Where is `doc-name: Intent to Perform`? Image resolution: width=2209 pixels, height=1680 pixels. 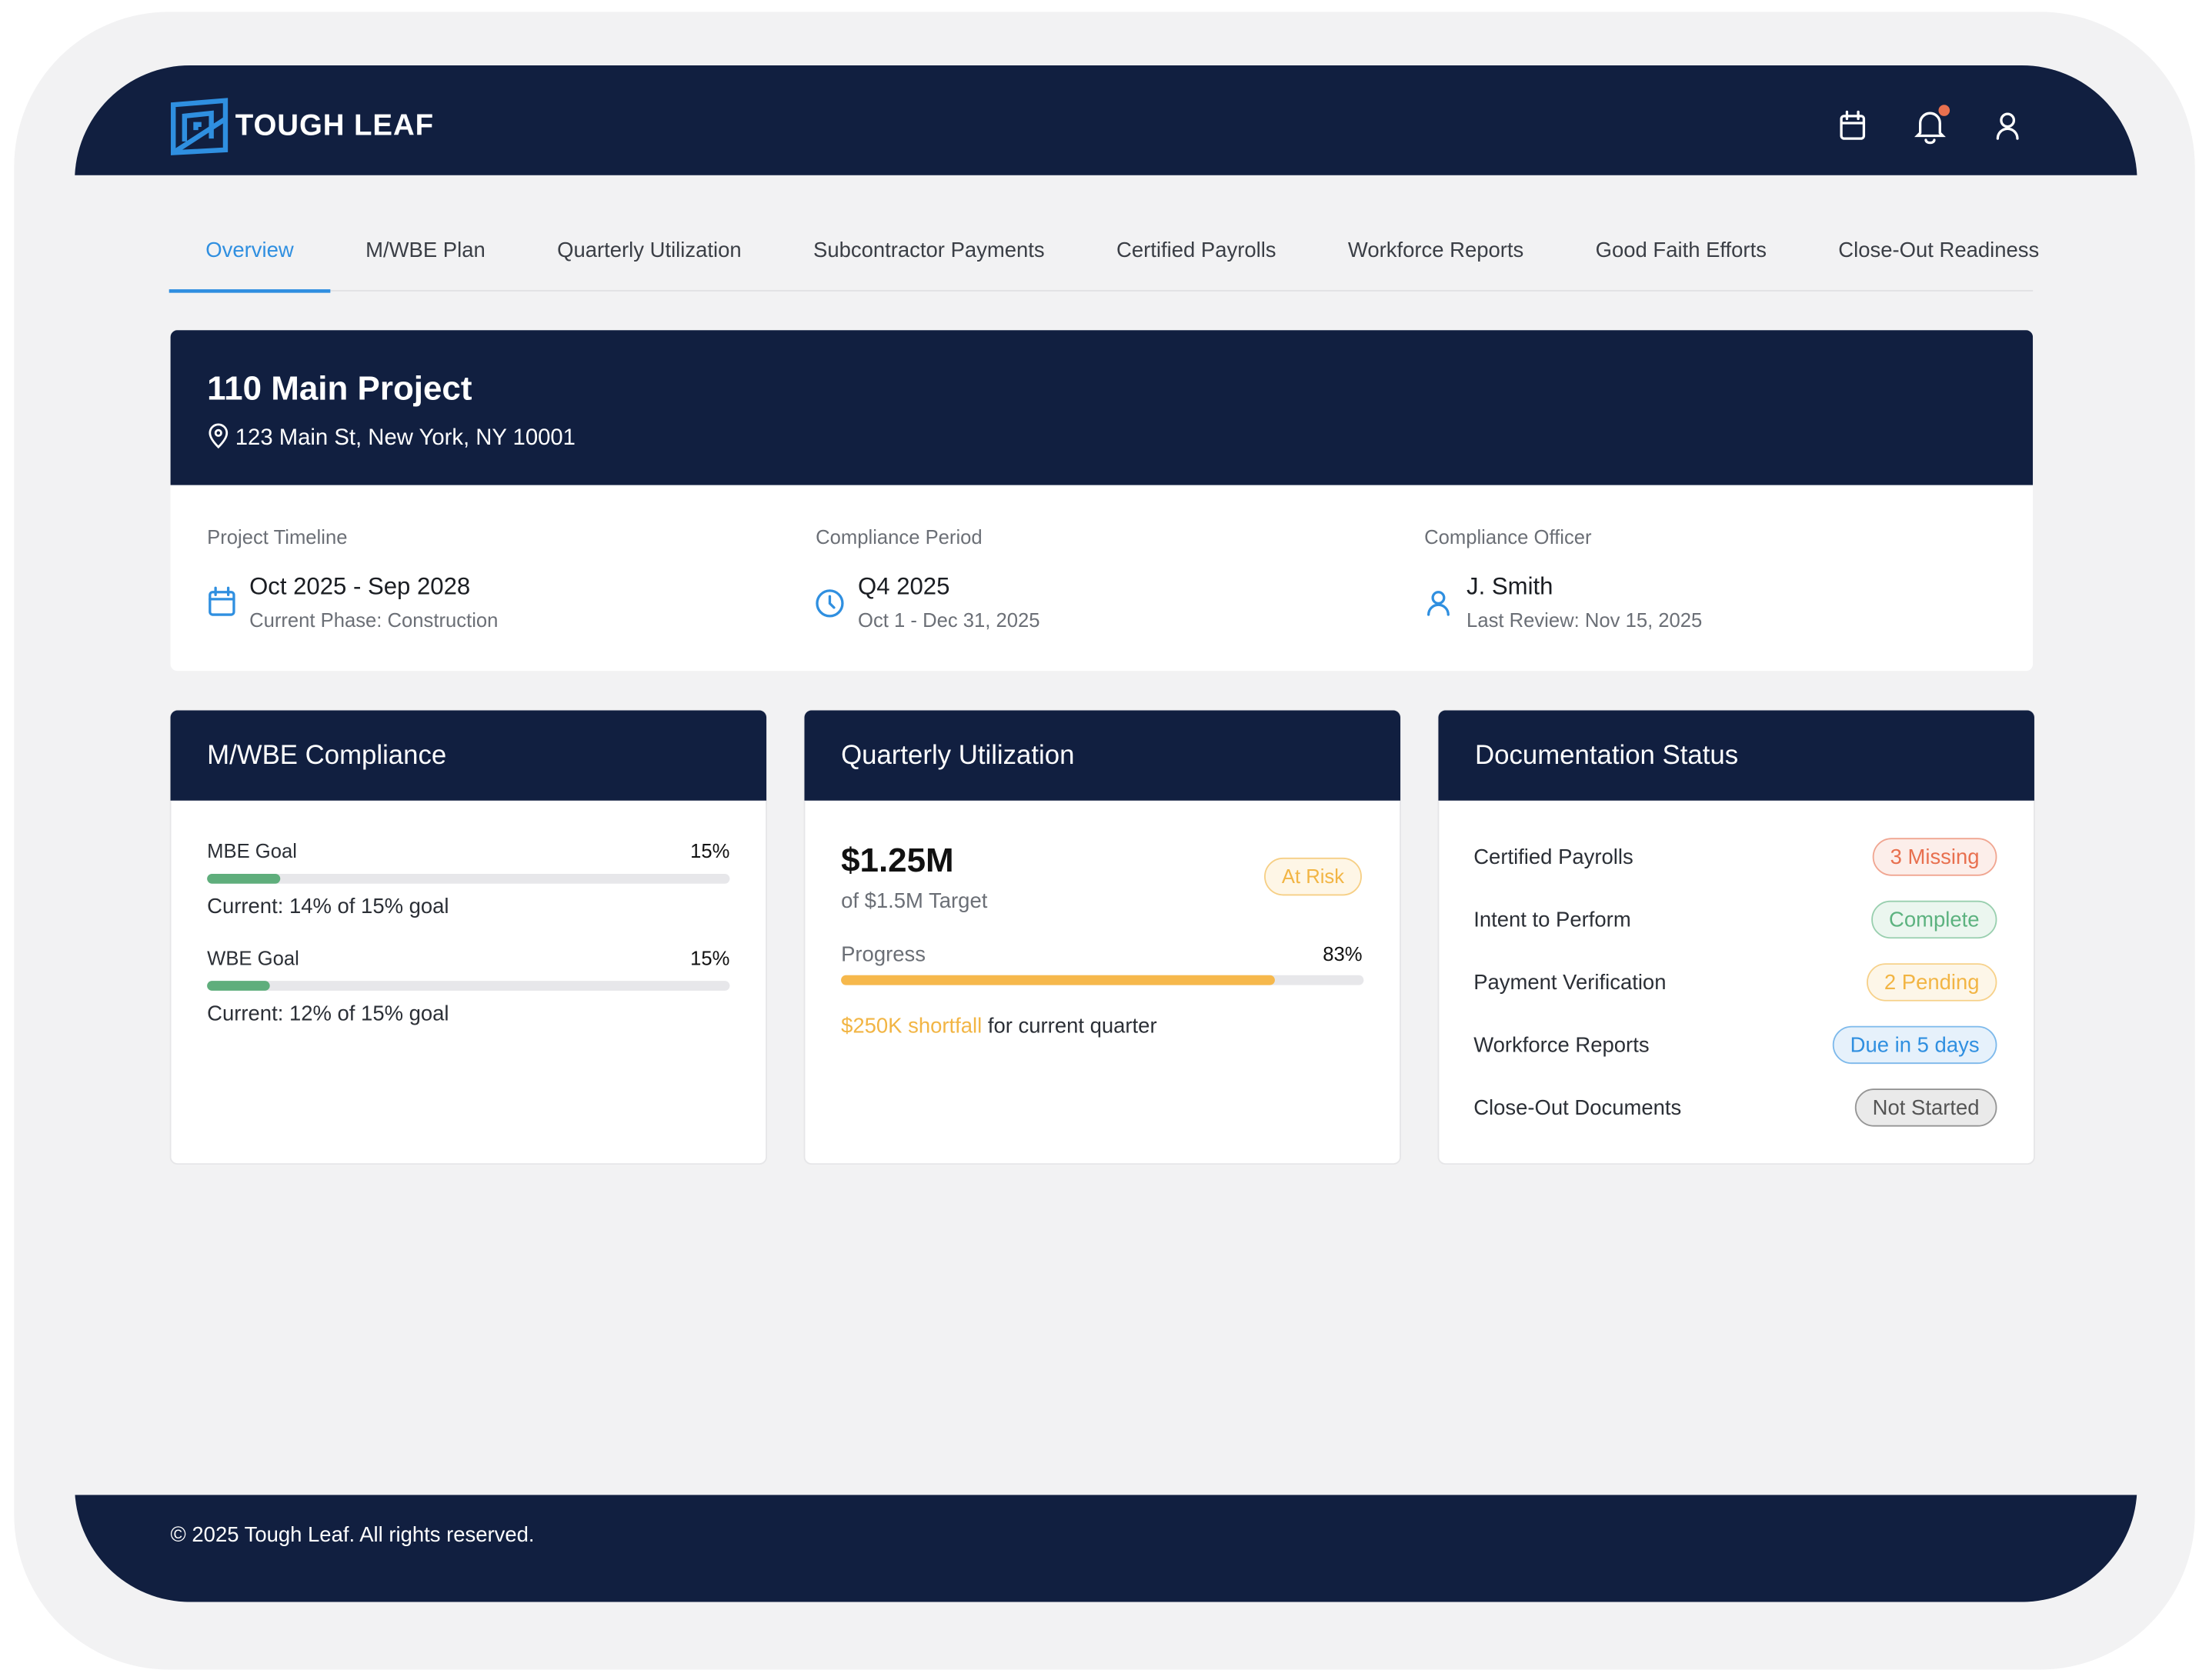 doc-name: Intent to Perform is located at coordinates (1552, 920).